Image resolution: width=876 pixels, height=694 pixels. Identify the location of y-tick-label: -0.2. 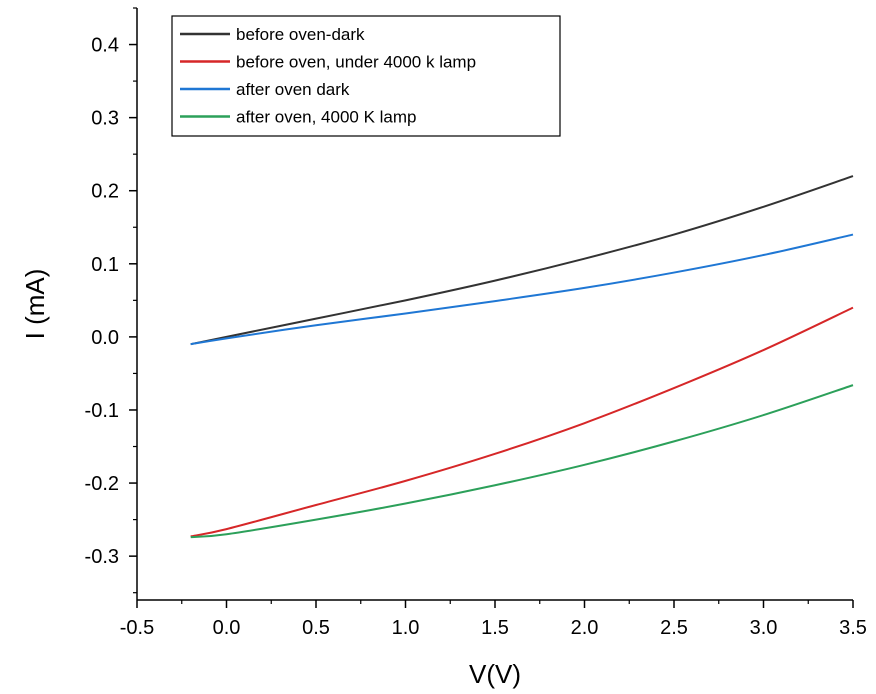
(102, 484).